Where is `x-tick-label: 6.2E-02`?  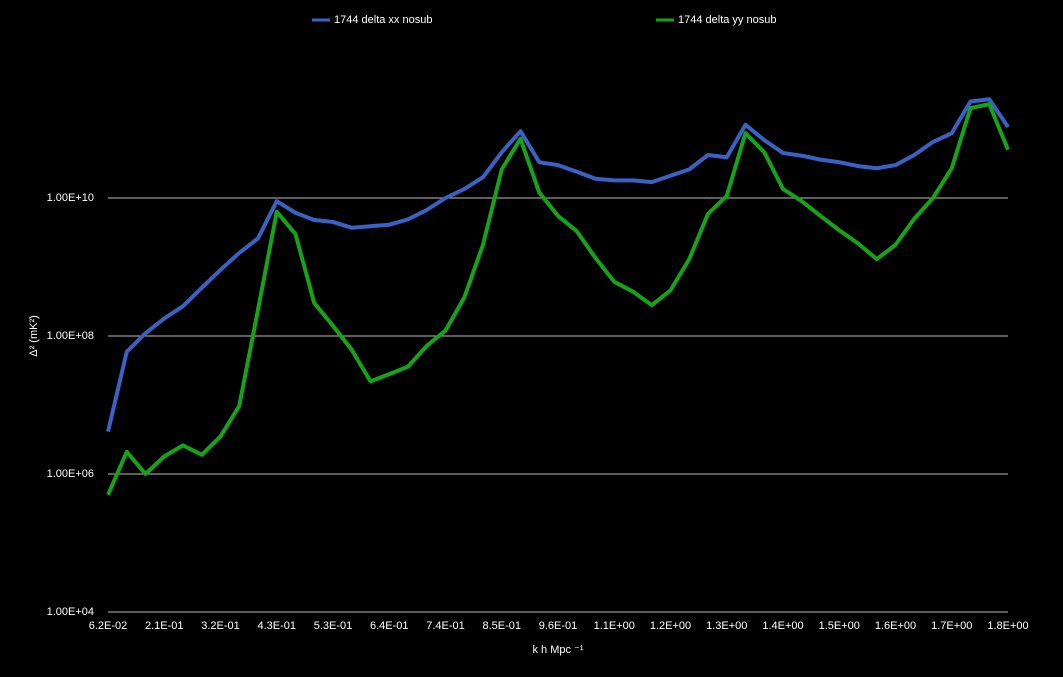 x-tick-label: 6.2E-02 is located at coordinates (108, 626).